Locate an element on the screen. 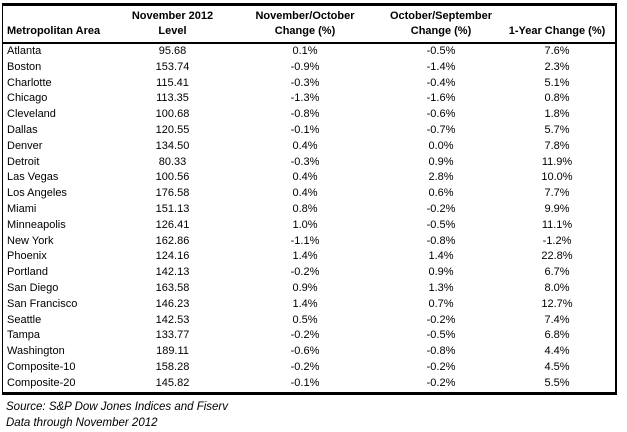  cell-metro-area: Dallas is located at coordinates (22, 129).